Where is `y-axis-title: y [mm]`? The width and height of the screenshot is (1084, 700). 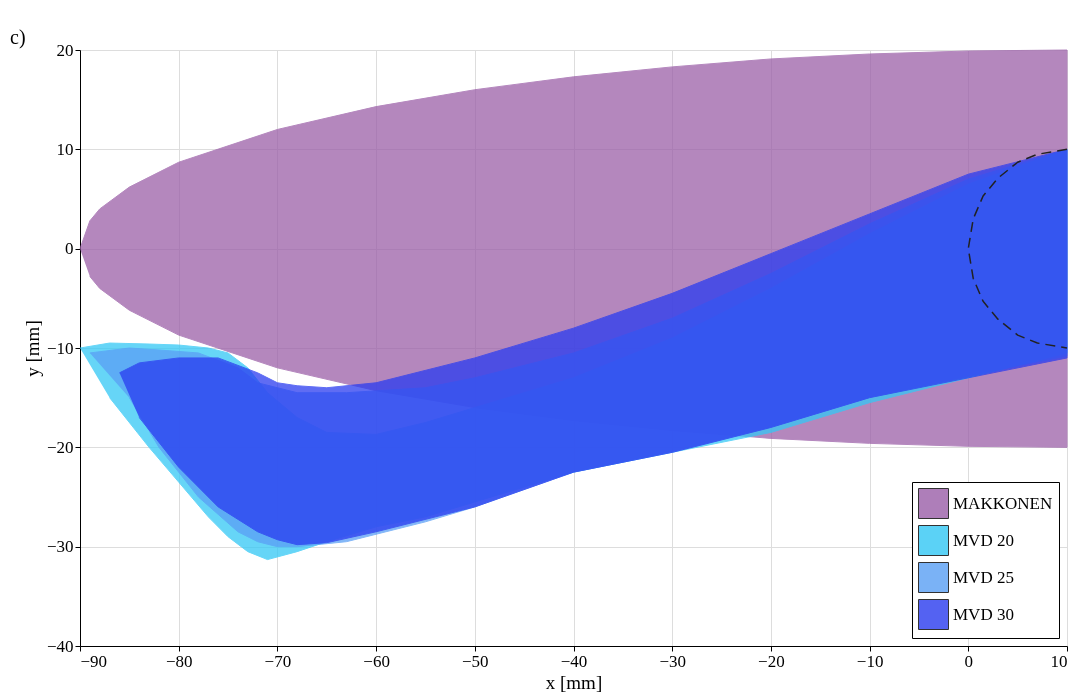 y-axis-title: y [mm] is located at coordinates (32, 348).